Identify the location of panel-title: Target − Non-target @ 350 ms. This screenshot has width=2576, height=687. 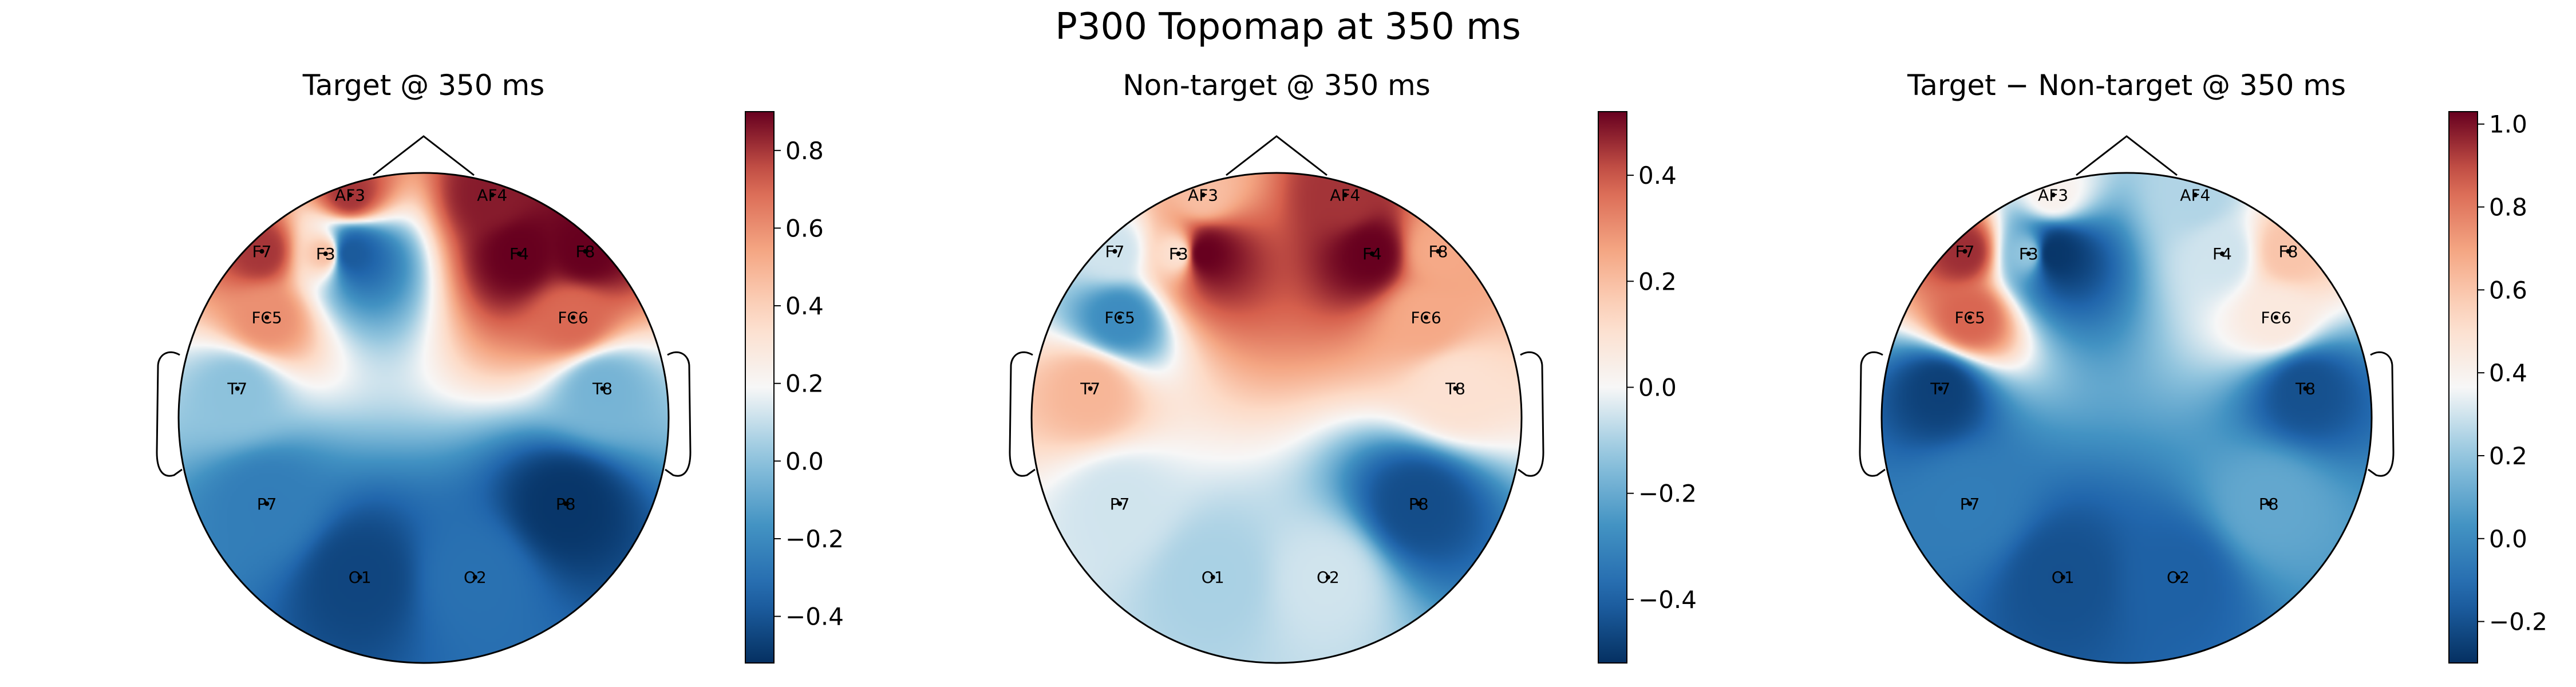
(2126, 85).